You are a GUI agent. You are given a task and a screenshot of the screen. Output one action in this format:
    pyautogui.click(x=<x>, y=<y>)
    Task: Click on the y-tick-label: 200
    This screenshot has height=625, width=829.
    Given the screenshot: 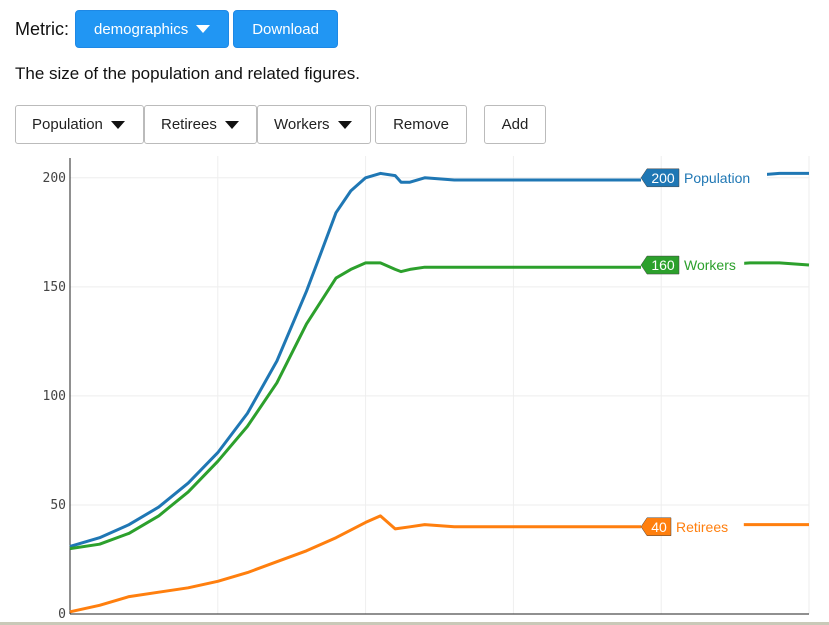 What is the action you would take?
    pyautogui.click(x=54, y=178)
    